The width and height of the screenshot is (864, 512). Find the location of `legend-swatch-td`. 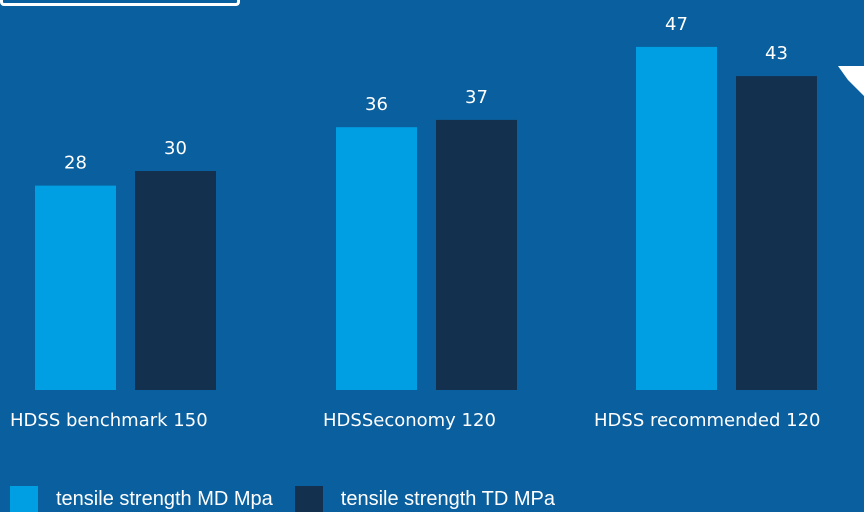

legend-swatch-td is located at coordinates (308, 499).